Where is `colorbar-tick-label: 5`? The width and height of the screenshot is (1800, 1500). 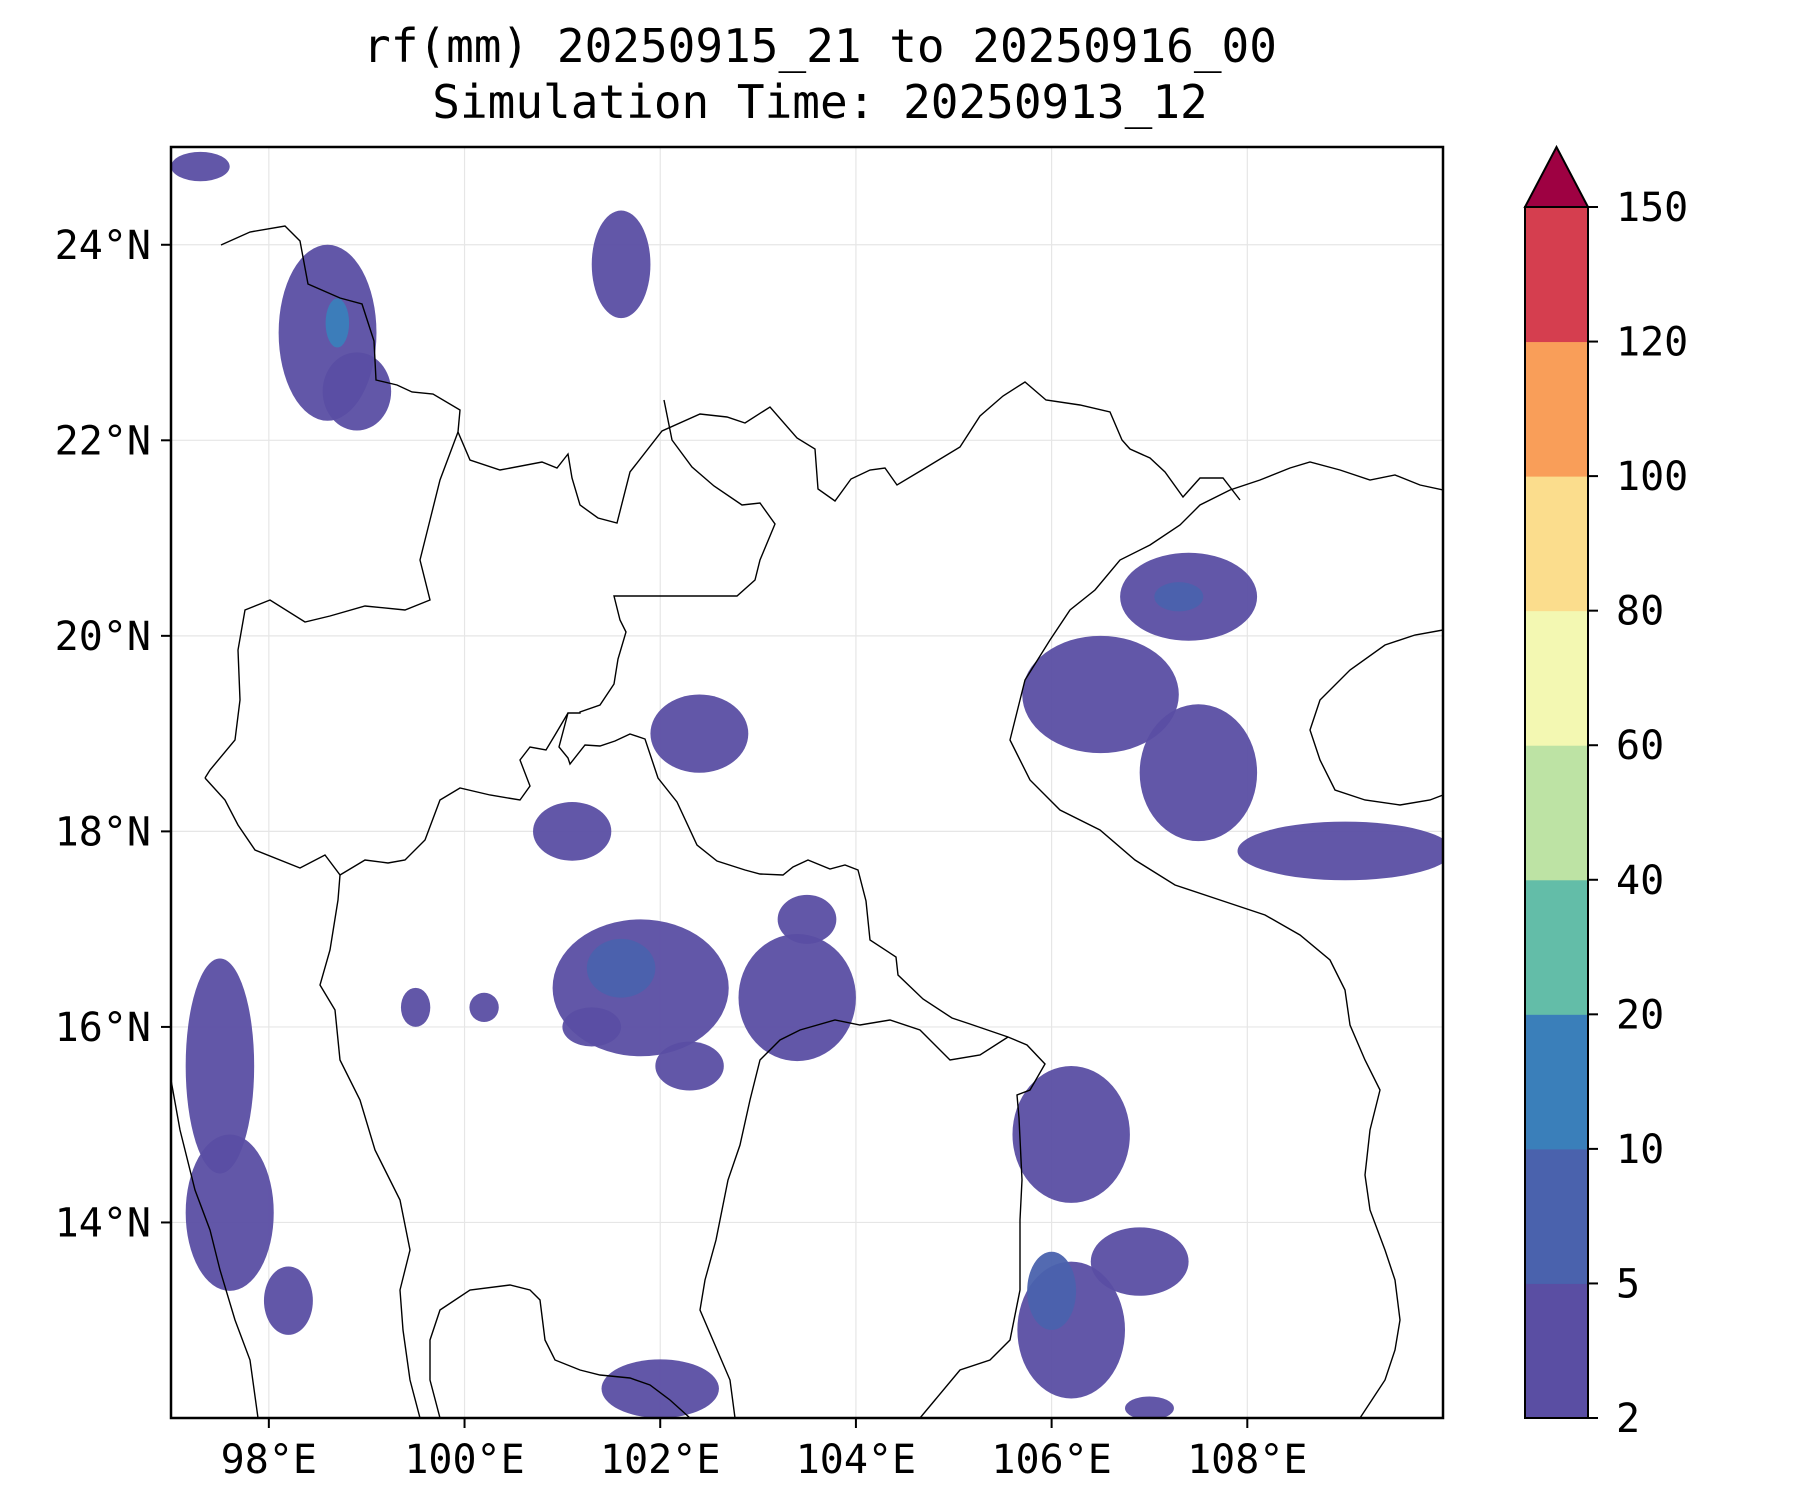
colorbar-tick-label: 5 is located at coordinates (1628, 1284).